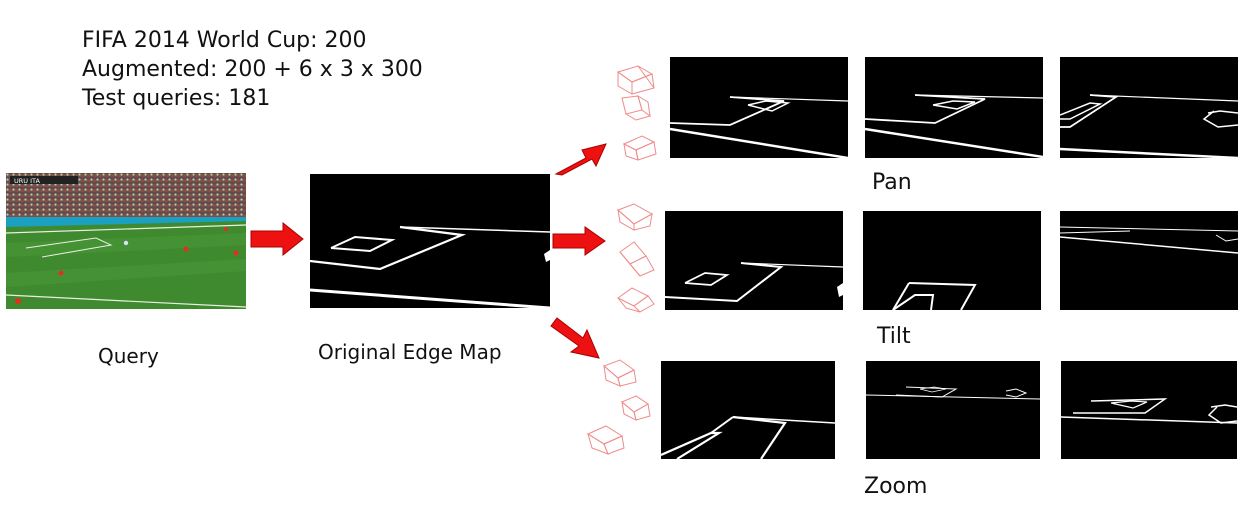  I want to click on stats-line-2: Augmented: 200 + 6 x 3 x 300, so click(252, 69).